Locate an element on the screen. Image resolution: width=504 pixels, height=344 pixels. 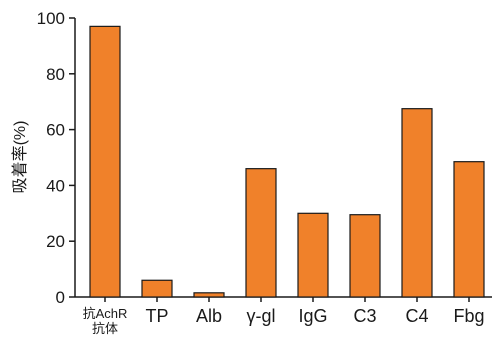
x-tick-label: Fbg is located at coordinates (468, 316).